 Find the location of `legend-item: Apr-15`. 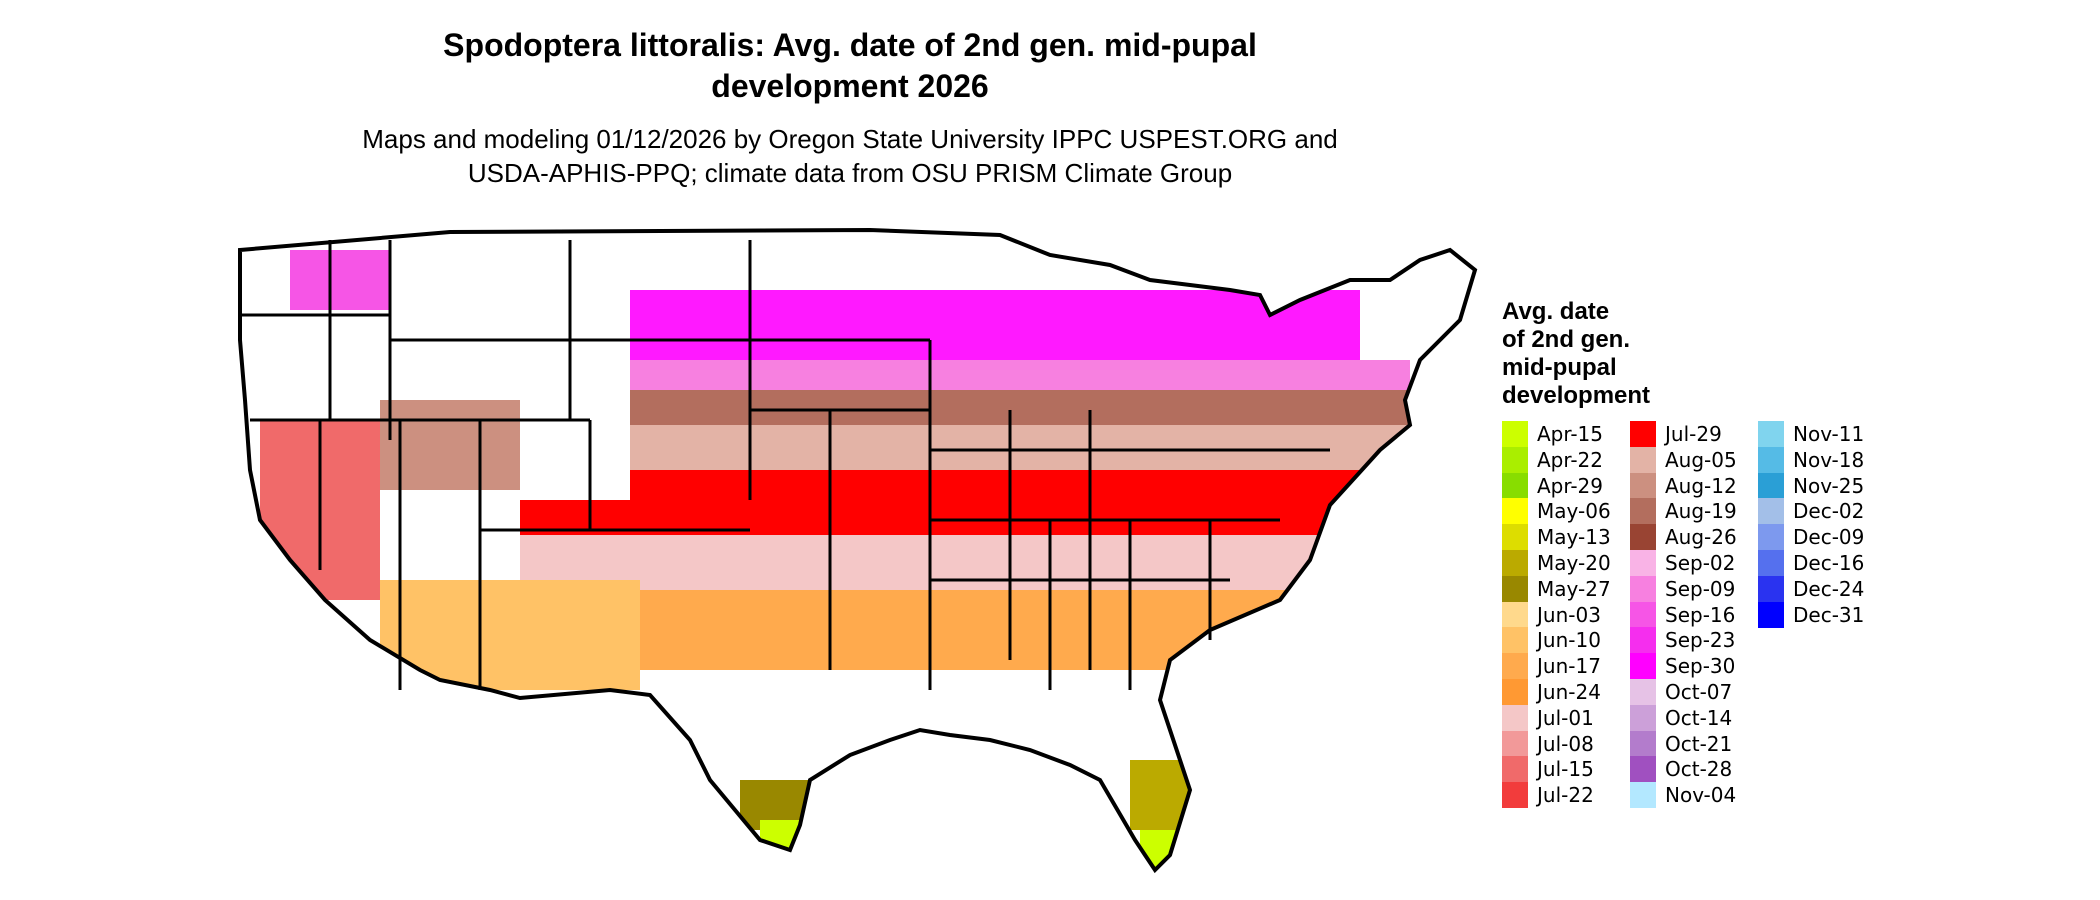

legend-item: Apr-15 is located at coordinates (1552, 434).